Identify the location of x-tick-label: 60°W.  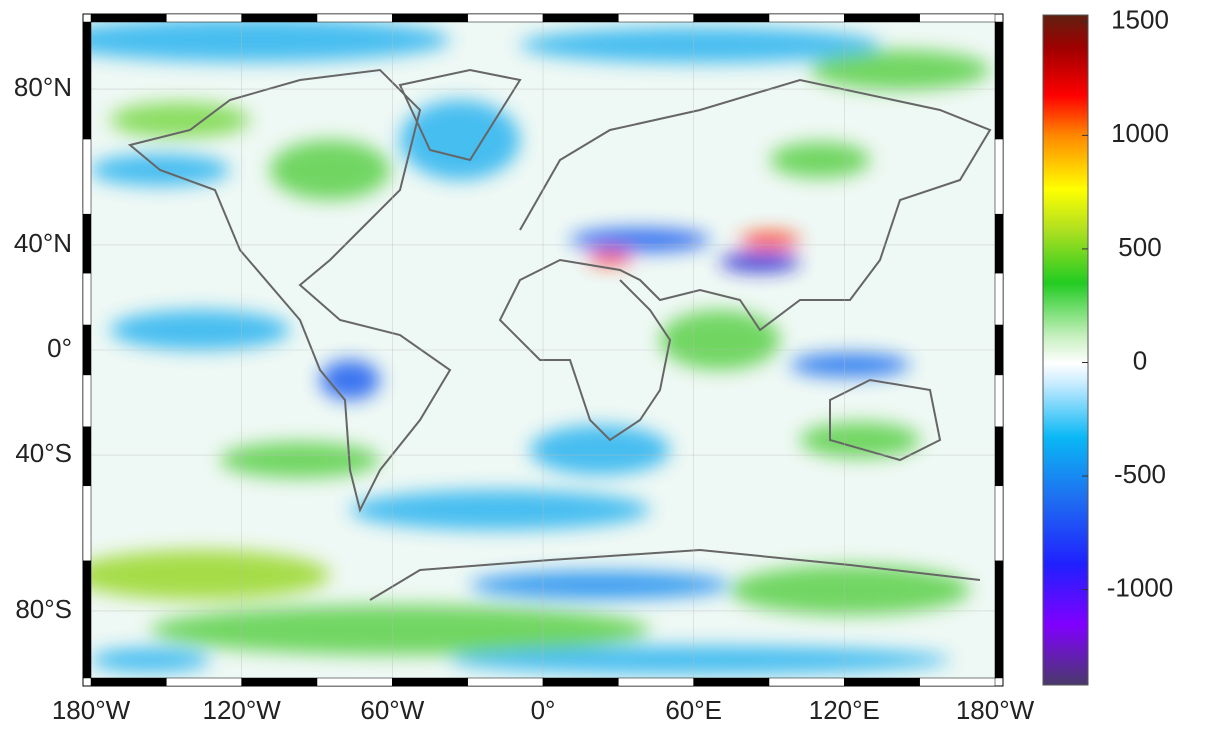
(392, 710).